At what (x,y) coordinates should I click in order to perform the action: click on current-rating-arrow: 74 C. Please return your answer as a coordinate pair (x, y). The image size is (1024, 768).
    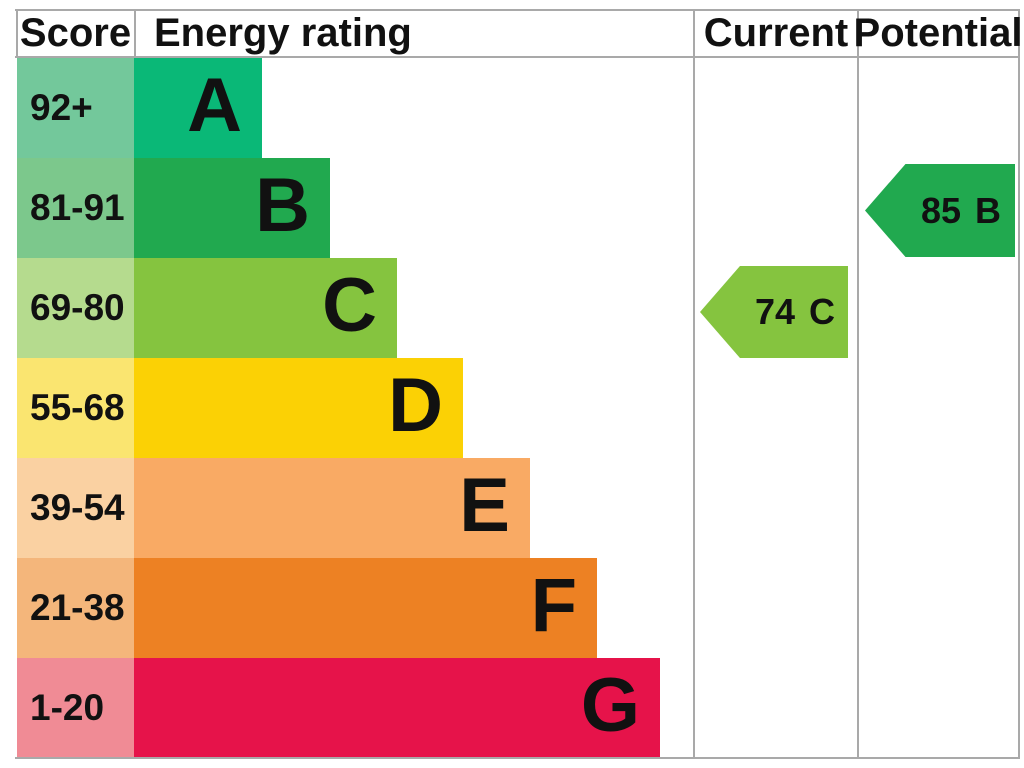
    Looking at the image, I should click on (774, 312).